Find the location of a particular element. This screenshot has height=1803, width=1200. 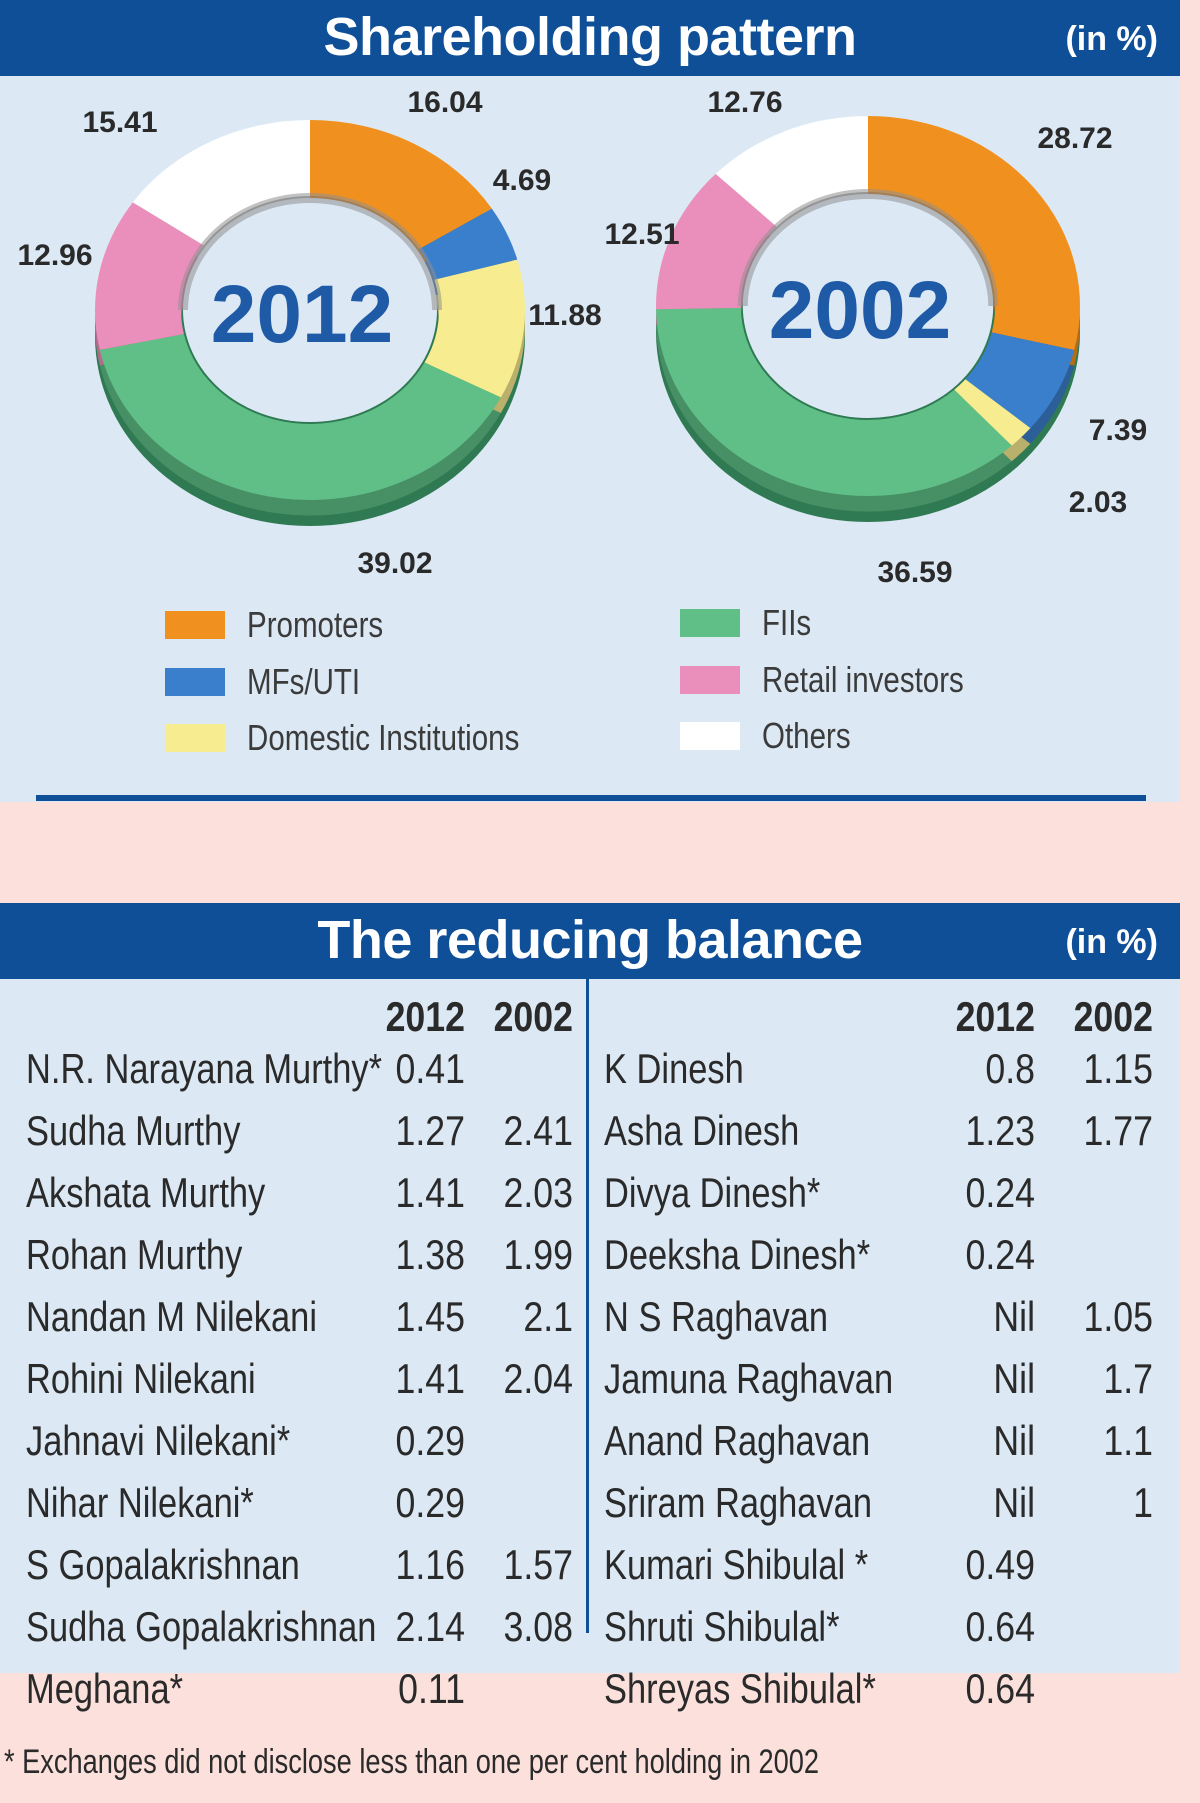

shareholding-header: Shareholding pattern (in %) is located at coordinates (590, 38).